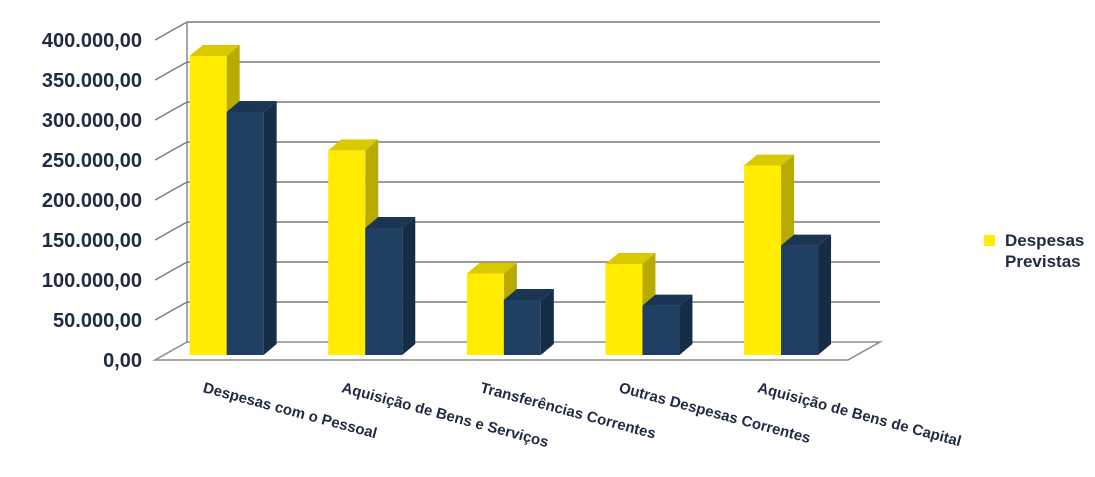 This screenshot has height=477, width=1095. I want to click on y-tick-label: 200.000,00, so click(92, 201).